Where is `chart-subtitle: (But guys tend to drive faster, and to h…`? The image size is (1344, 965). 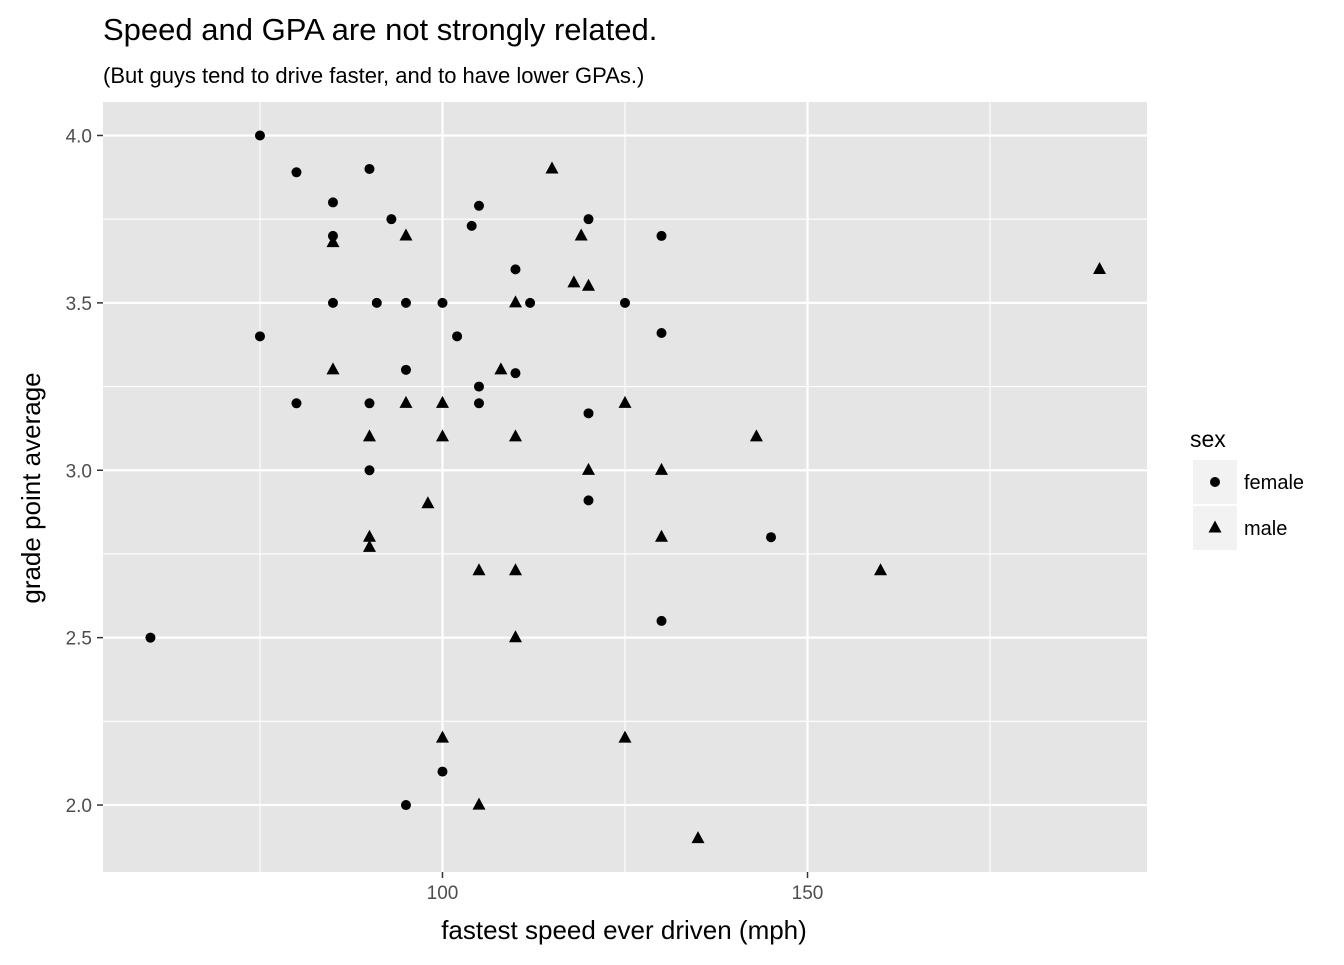 chart-subtitle: (But guys tend to drive faster, and to h… is located at coordinates (373, 75).